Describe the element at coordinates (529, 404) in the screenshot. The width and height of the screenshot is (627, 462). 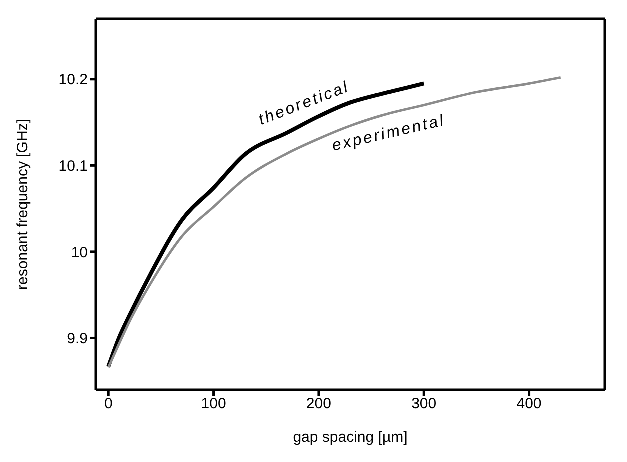
I see `x-tick-label: 400` at that location.